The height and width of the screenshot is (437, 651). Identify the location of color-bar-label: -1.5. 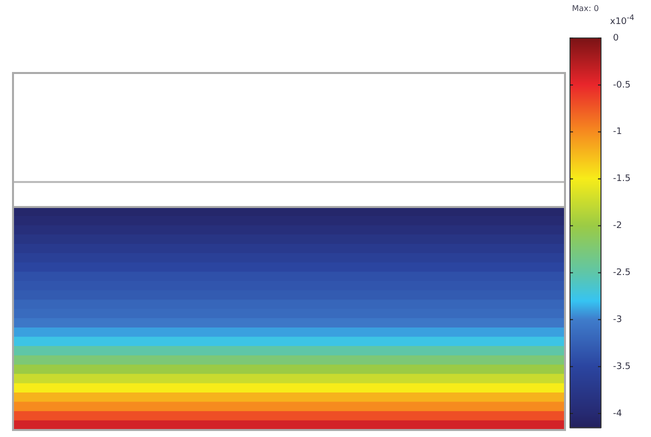
(622, 179).